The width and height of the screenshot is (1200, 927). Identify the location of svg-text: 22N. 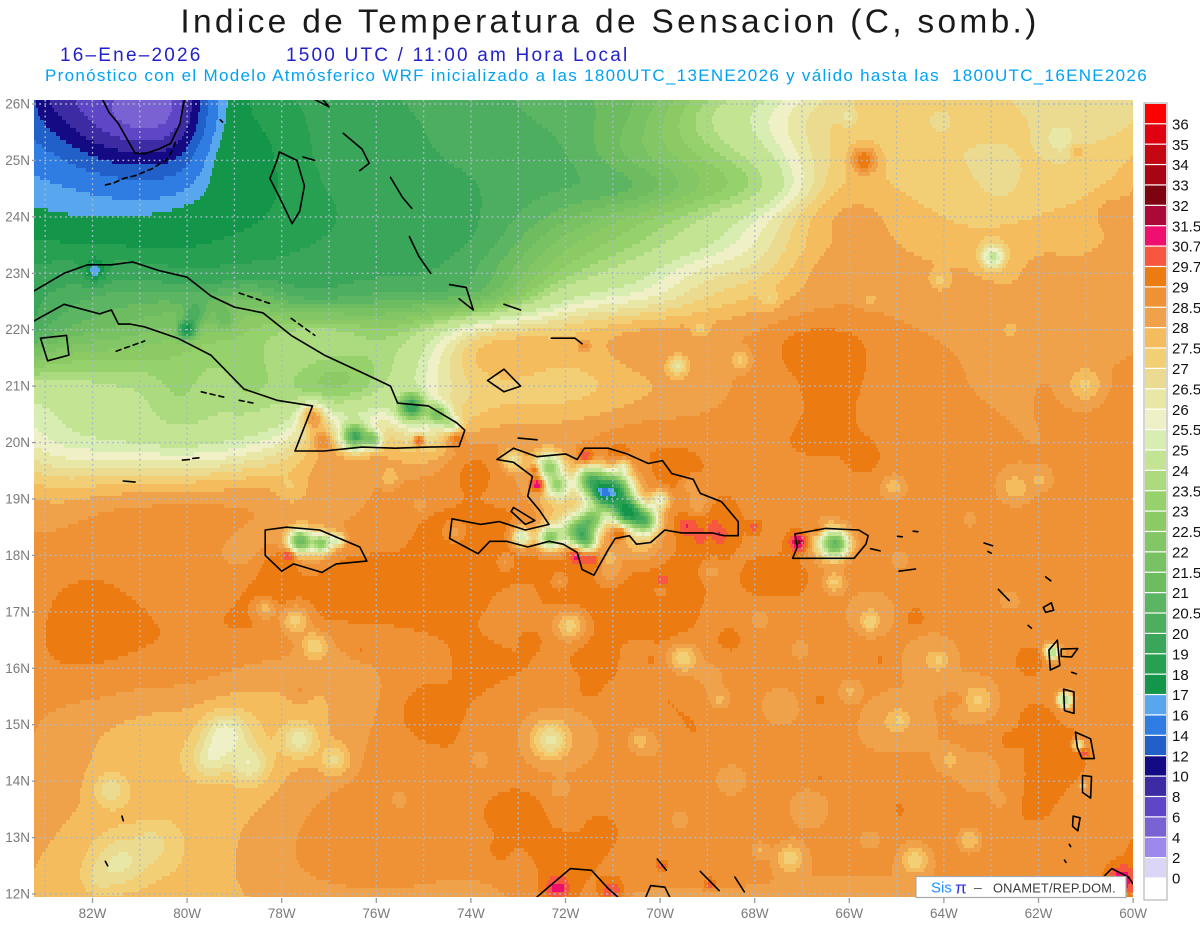
(17, 329).